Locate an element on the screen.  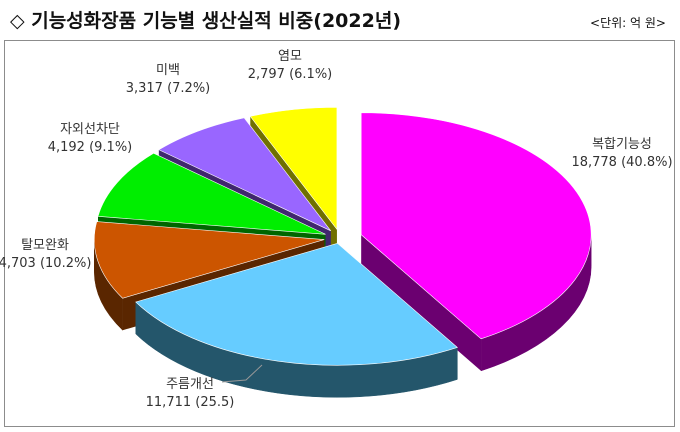
chart-title: ◇ 기능성화장품 기능별 생산실적 비중(2022년) is located at coordinates (205, 21).